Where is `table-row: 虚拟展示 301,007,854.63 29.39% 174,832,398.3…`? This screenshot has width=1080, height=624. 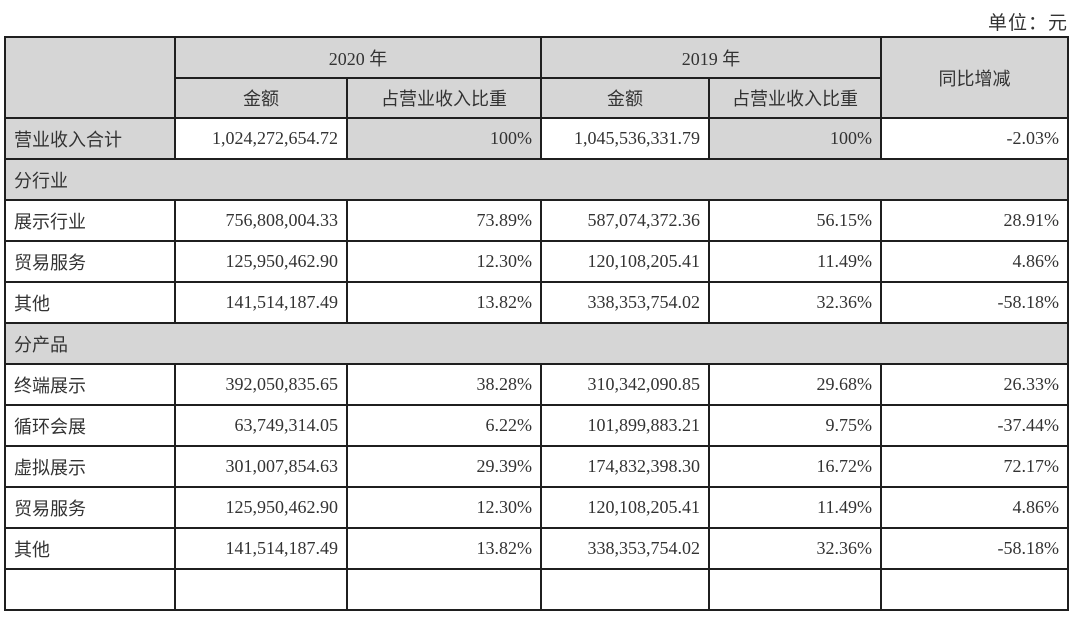
table-row: 虚拟展示 301,007,854.63 29.39% 174,832,398.3… is located at coordinates (536, 466).